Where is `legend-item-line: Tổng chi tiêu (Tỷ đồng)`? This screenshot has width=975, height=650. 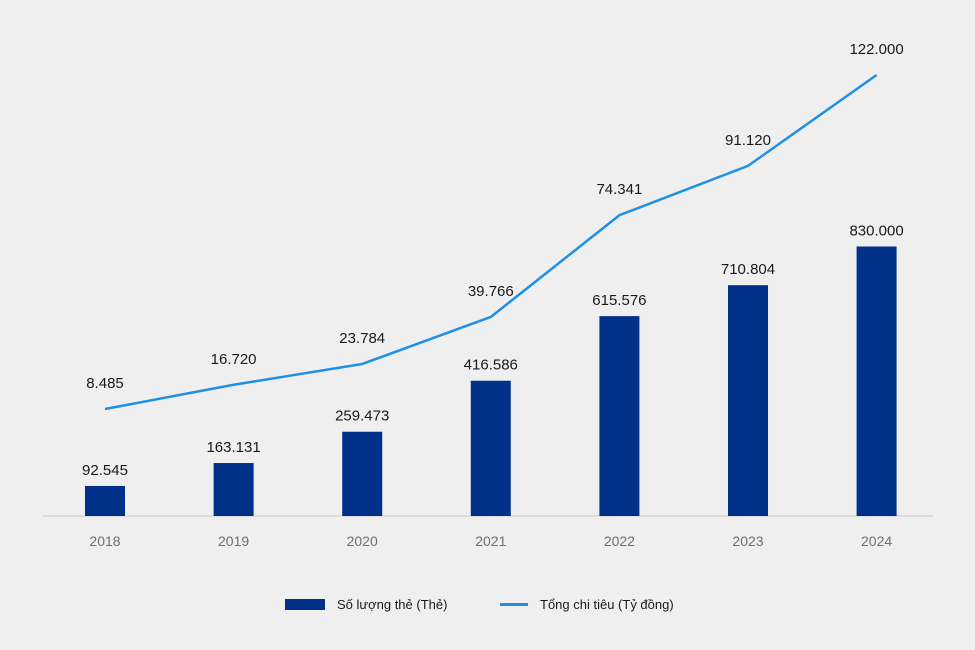
legend-item-line: Tổng chi tiêu (Tỷ đồng) is located at coordinates (587, 604).